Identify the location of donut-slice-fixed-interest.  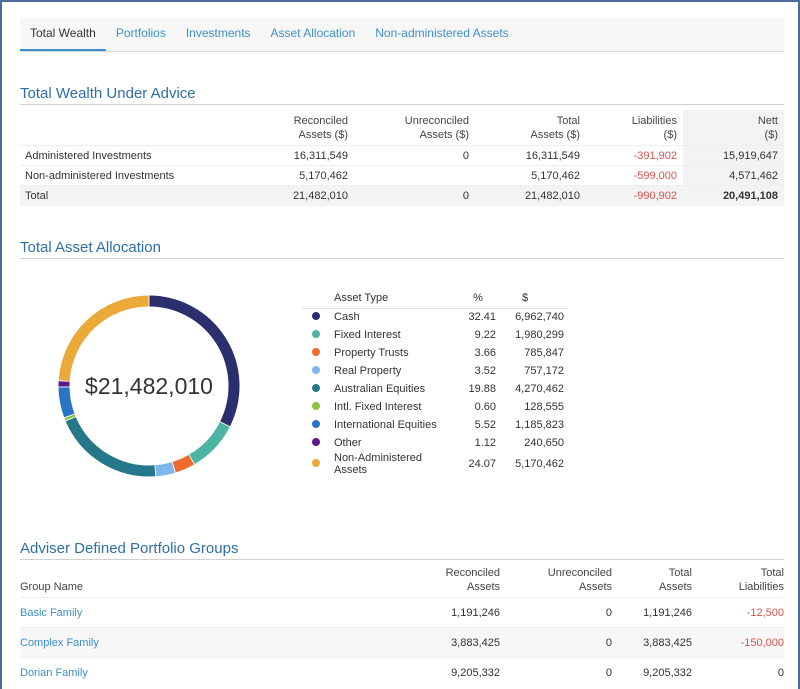
(209, 443).